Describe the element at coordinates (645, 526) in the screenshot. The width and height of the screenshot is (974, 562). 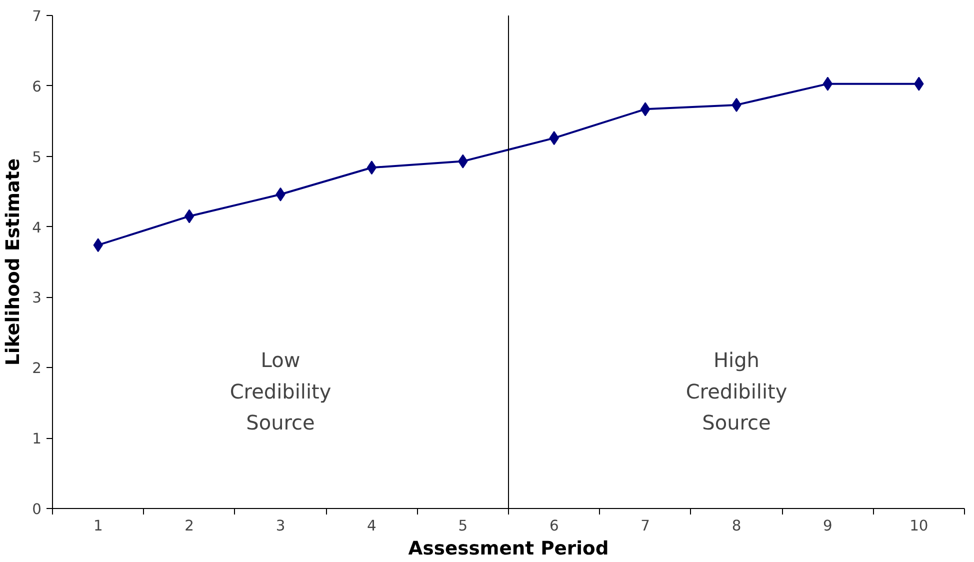
I see `x-tick-label: 7` at that location.